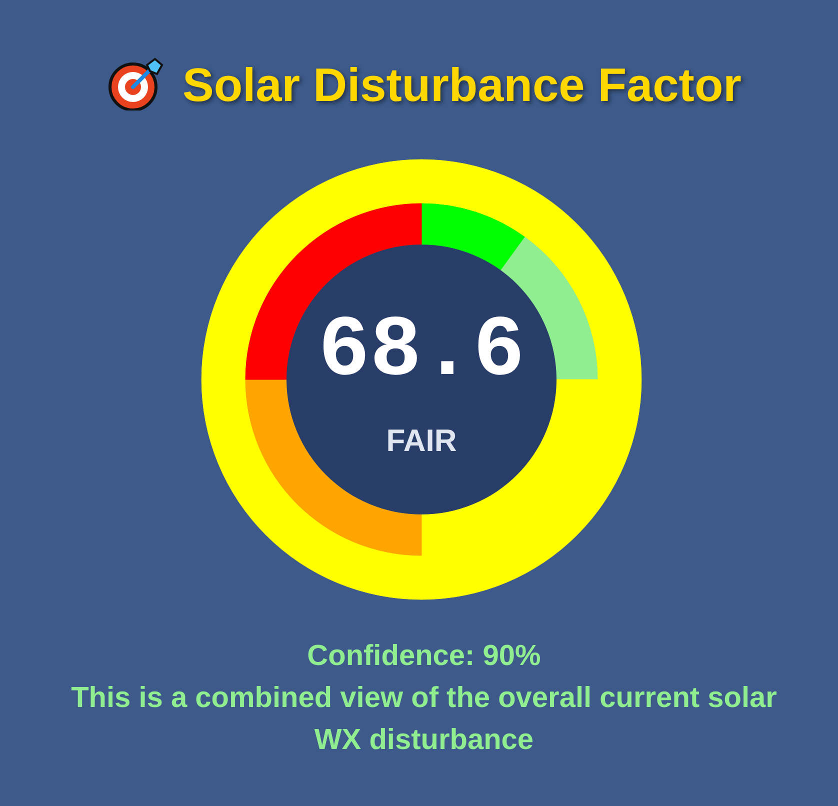 The image size is (838, 806). Describe the element at coordinates (424, 656) in the screenshot. I see `text: Confidence: 90%` at that location.